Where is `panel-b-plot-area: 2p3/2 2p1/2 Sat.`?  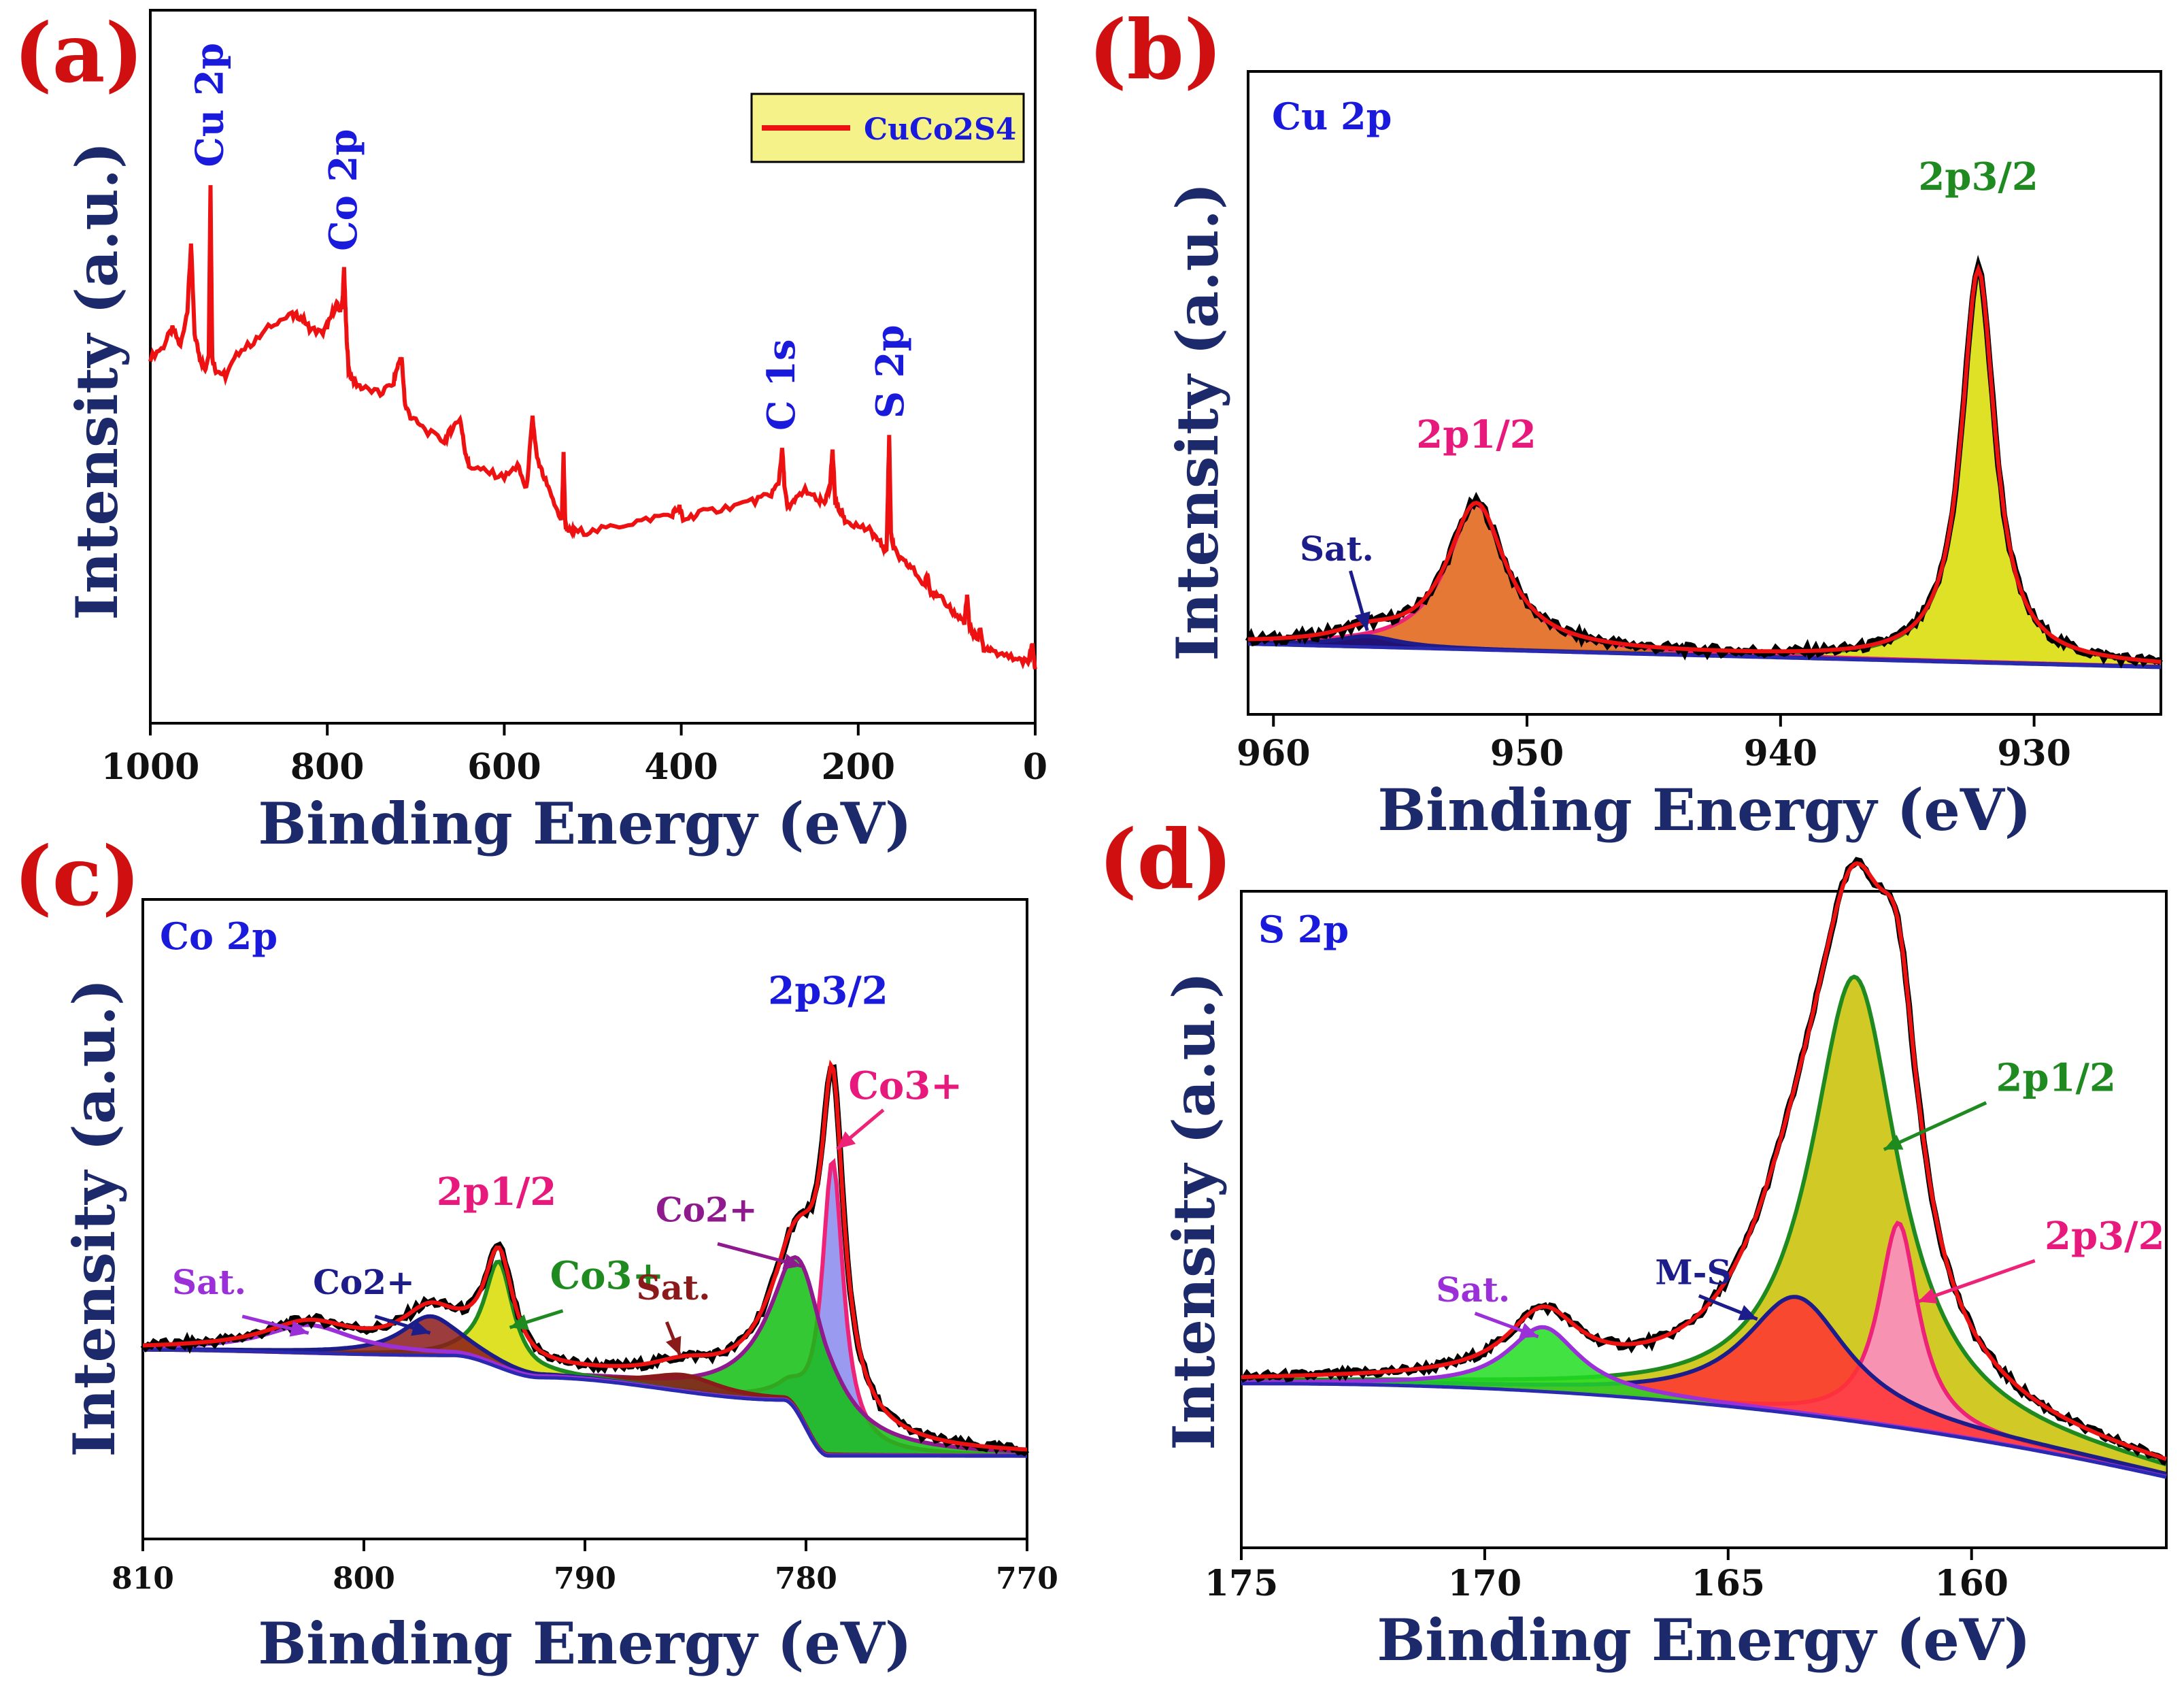 panel-b-plot-area: 2p3/2 2p1/2 Sat. is located at coordinates (1704, 412).